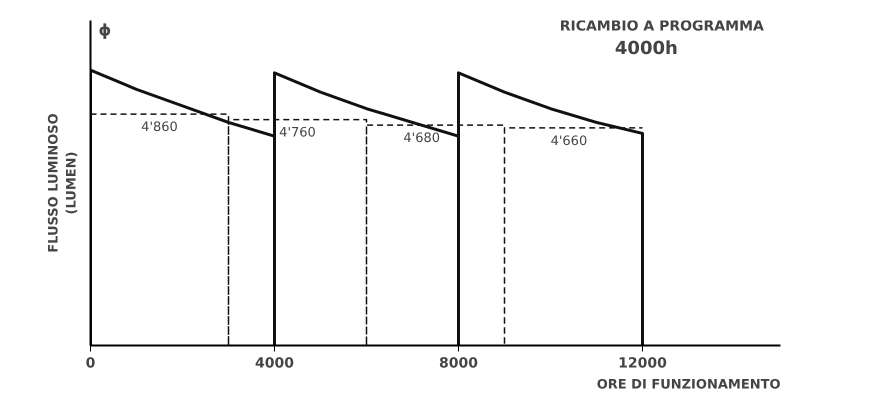  What do you see at coordinates (105, 30) in the screenshot?
I see `text: ϕ` at bounding box center [105, 30].